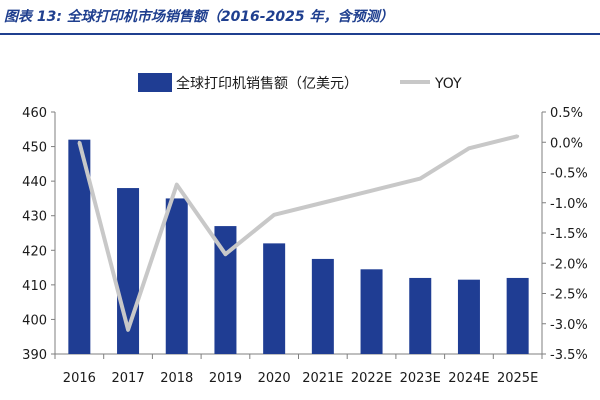 This screenshot has width=600, height=400. I want to click on yoy-point-2024E, so click(469, 148).